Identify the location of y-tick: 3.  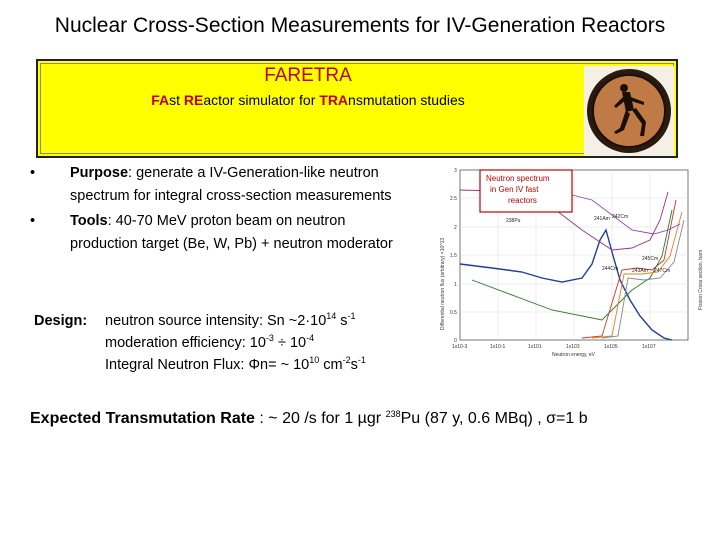
(455, 171).